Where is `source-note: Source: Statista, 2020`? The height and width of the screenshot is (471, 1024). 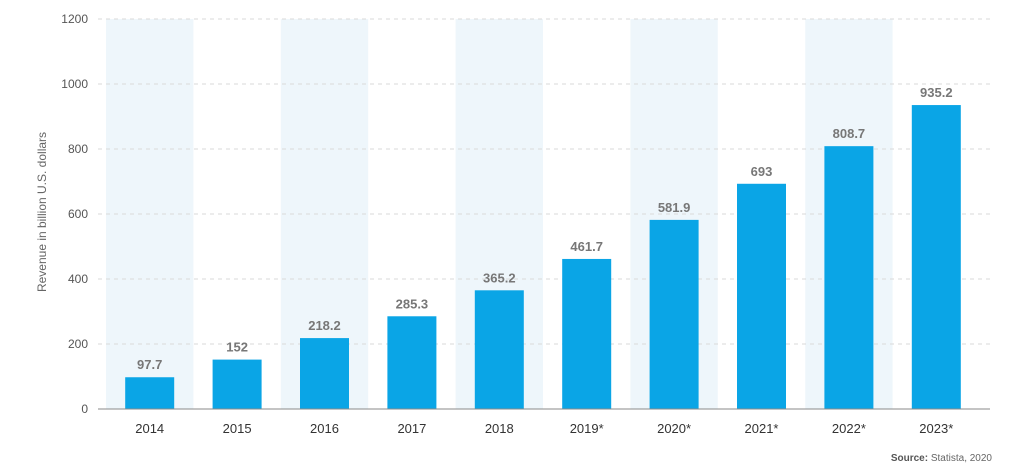
source-note: Source: Statista, 2020 is located at coordinates (941, 458).